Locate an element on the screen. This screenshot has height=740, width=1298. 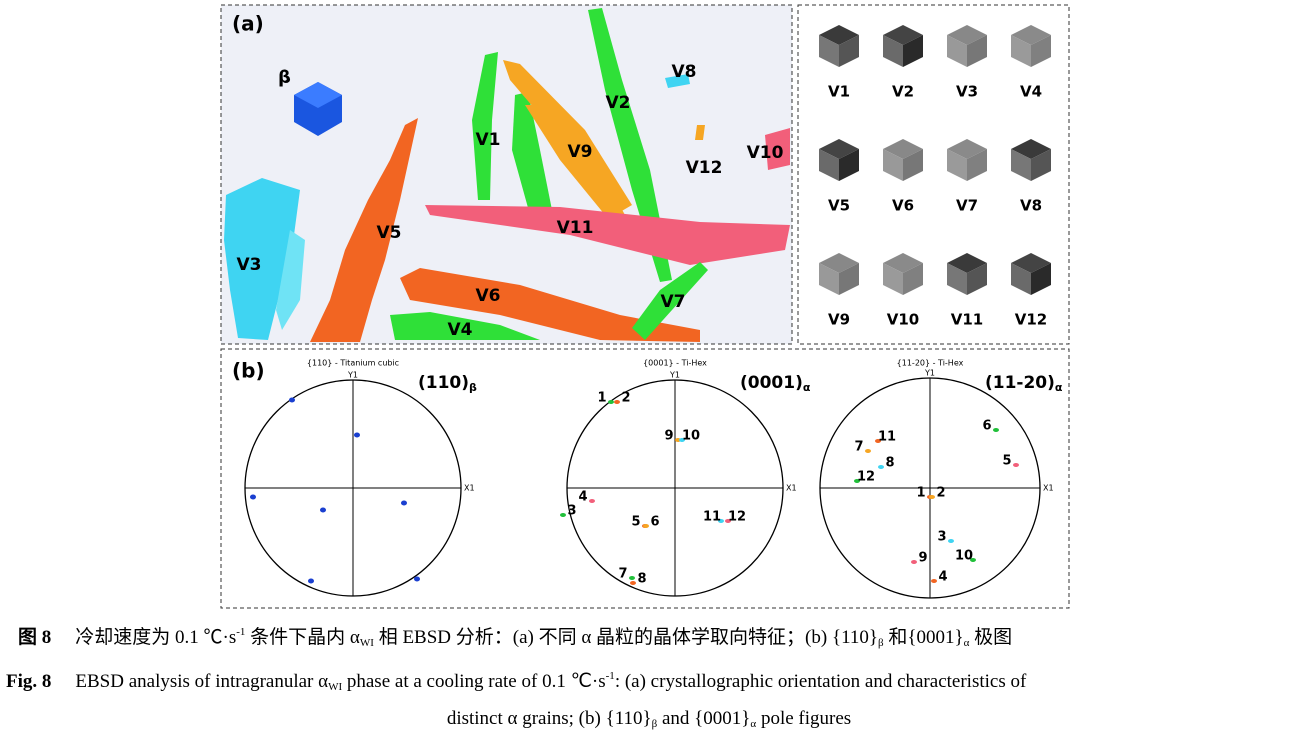
caption-text: 相 EBSD 分析：(a) 不同 α 晶粒的晶体学取向特征；(b) {110} is located at coordinates (625, 637).